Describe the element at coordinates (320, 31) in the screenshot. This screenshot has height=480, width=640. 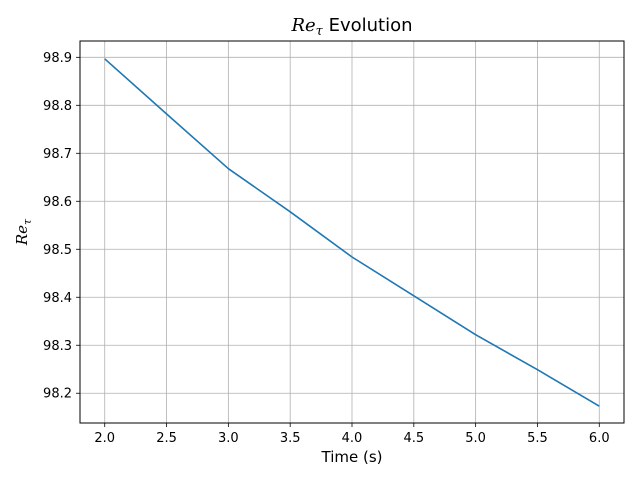
I see `title-subscript: τ` at that location.